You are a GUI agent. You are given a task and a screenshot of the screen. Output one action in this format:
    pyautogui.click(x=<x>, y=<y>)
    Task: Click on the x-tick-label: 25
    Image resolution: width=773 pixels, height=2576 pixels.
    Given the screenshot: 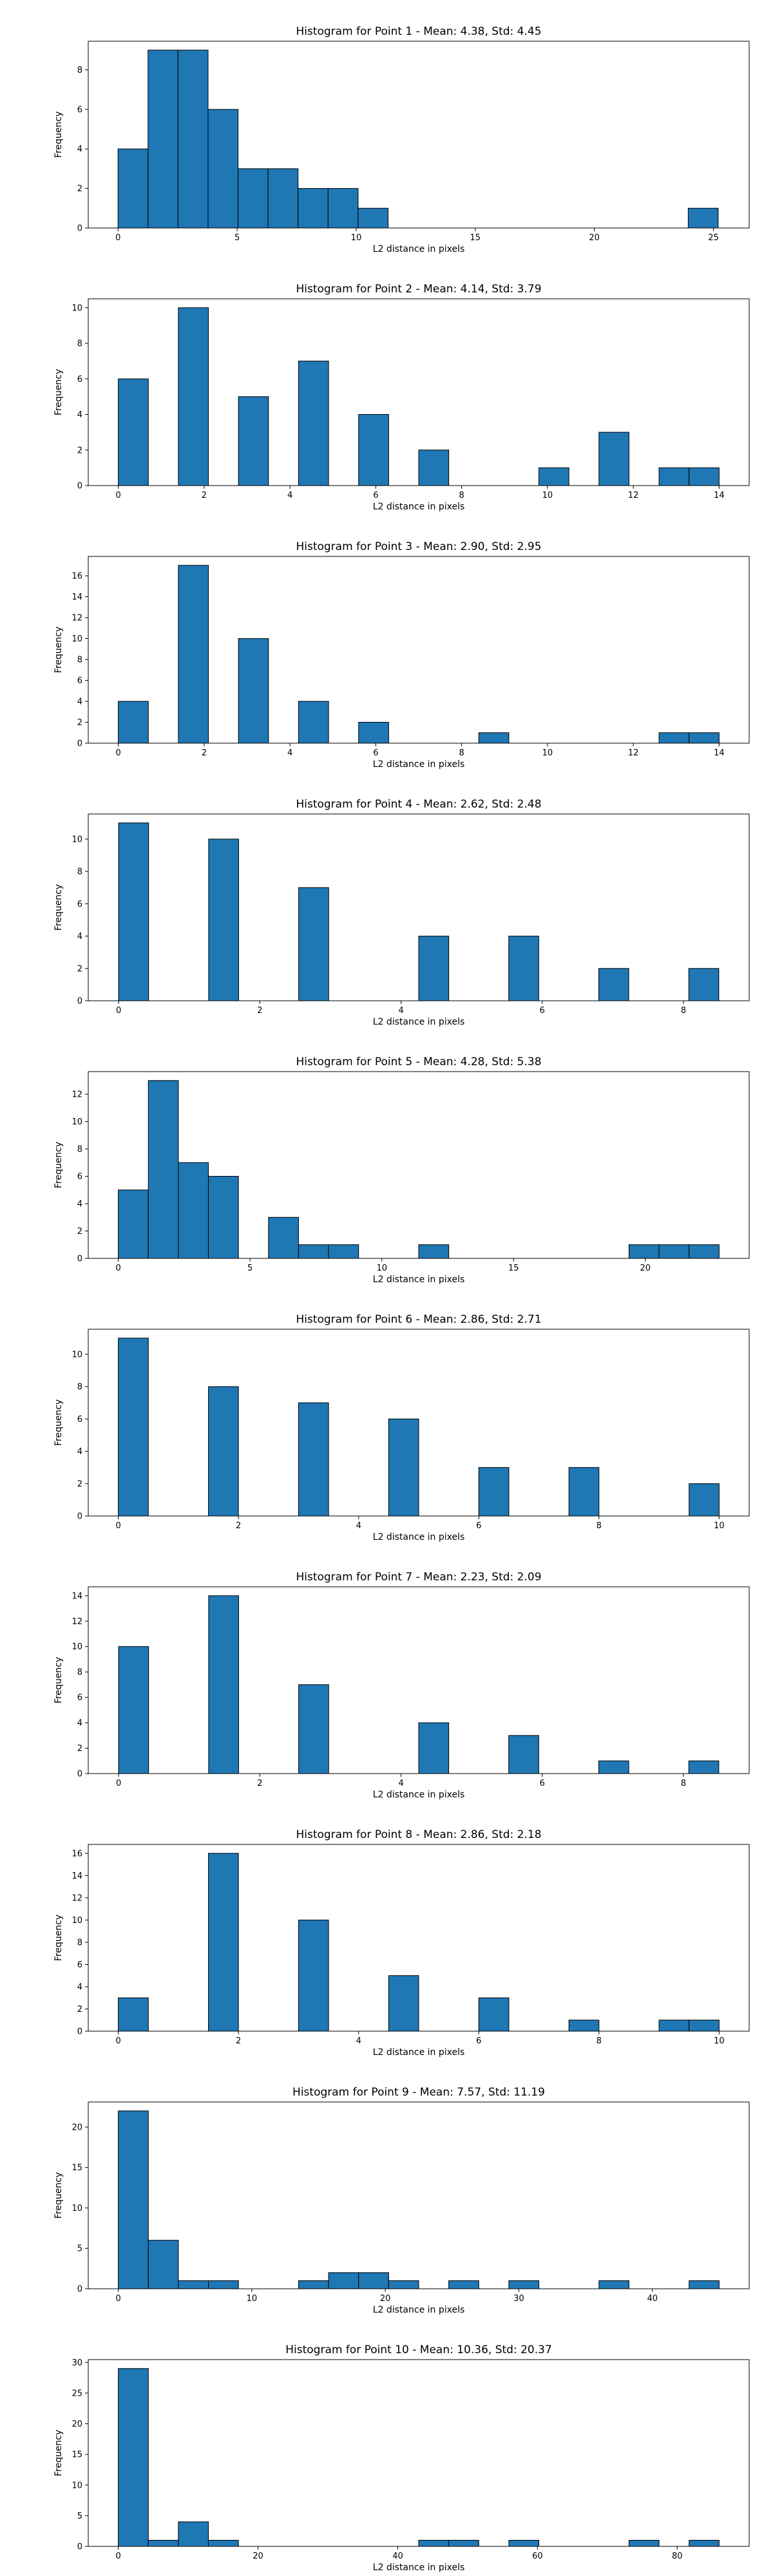 What is the action you would take?
    pyautogui.click(x=713, y=238)
    